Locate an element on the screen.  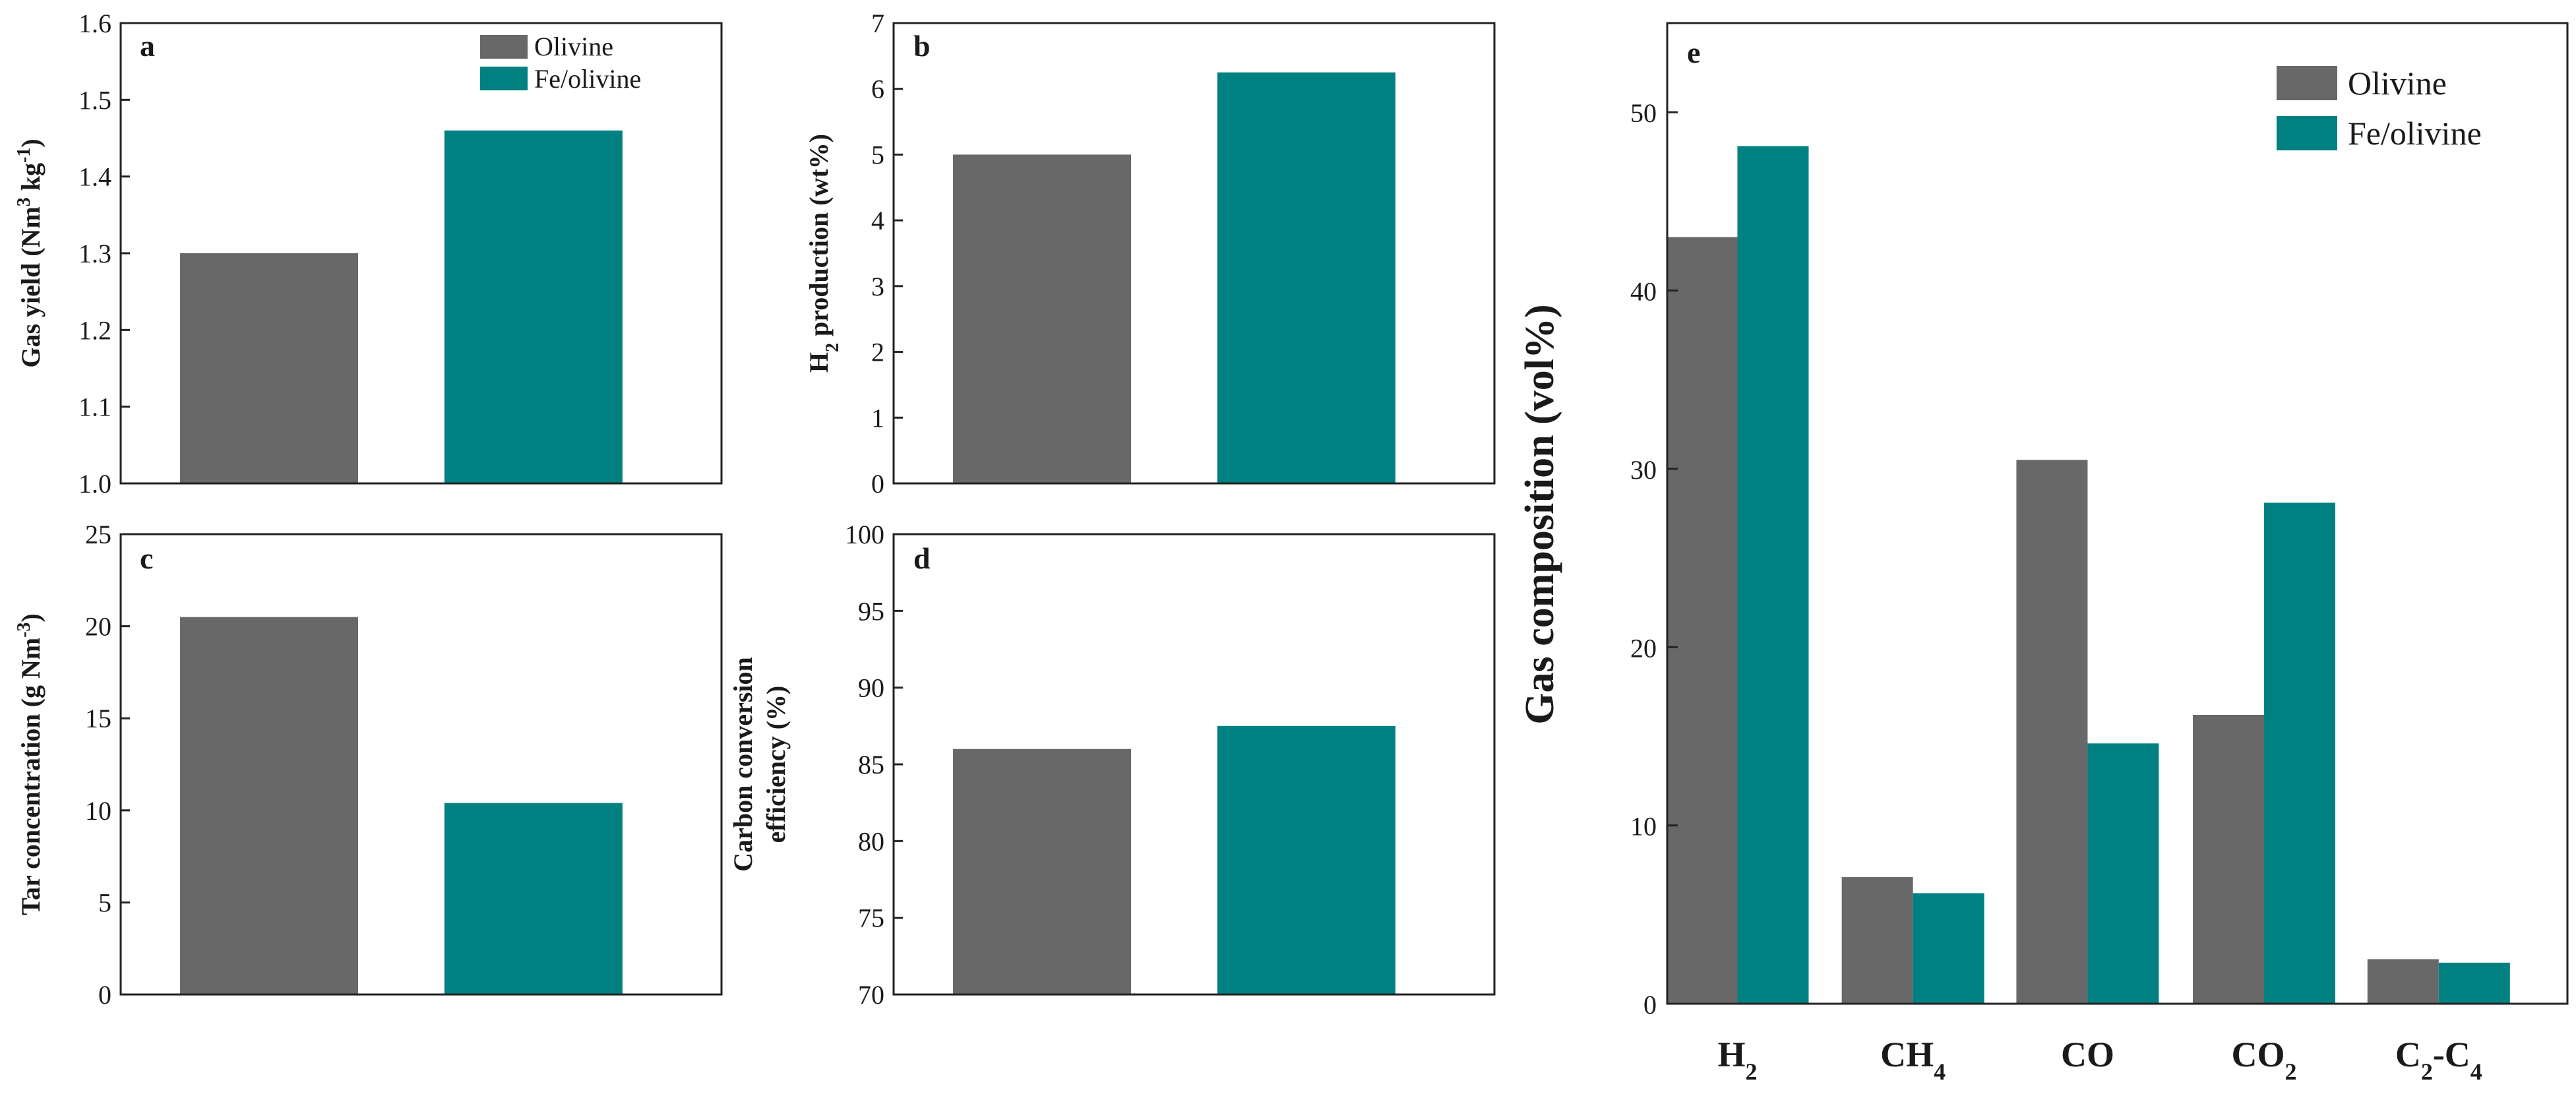
y-tick-label: 1.6 is located at coordinates (94, 23).